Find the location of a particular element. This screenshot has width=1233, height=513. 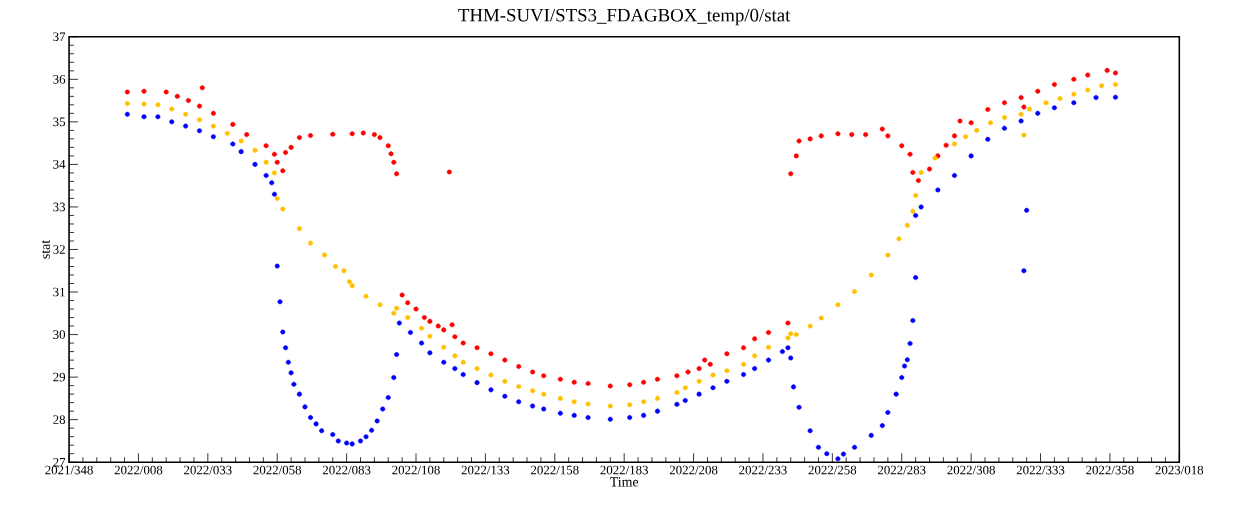

y-tick-label: 35 is located at coordinates (59, 122).